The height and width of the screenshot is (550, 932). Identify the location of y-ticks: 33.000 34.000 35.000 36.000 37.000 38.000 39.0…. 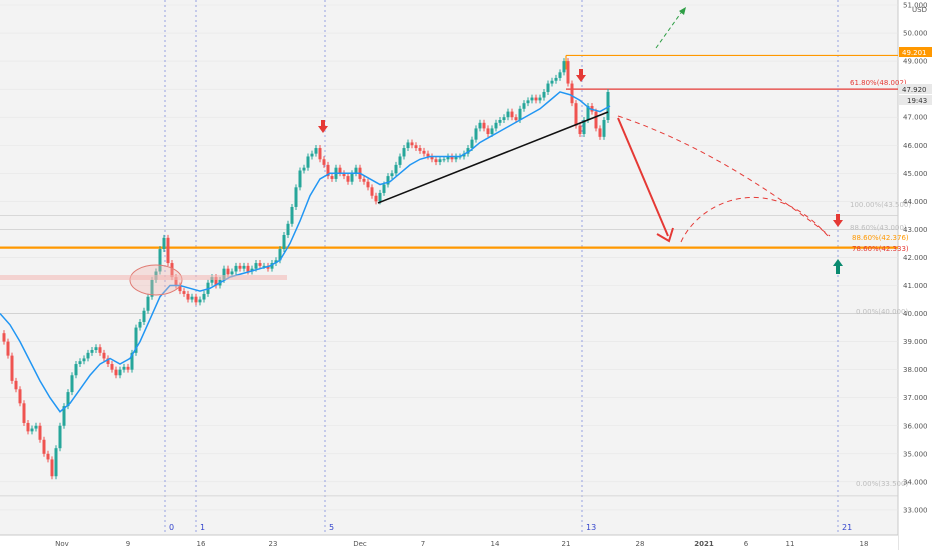
(915, 258).